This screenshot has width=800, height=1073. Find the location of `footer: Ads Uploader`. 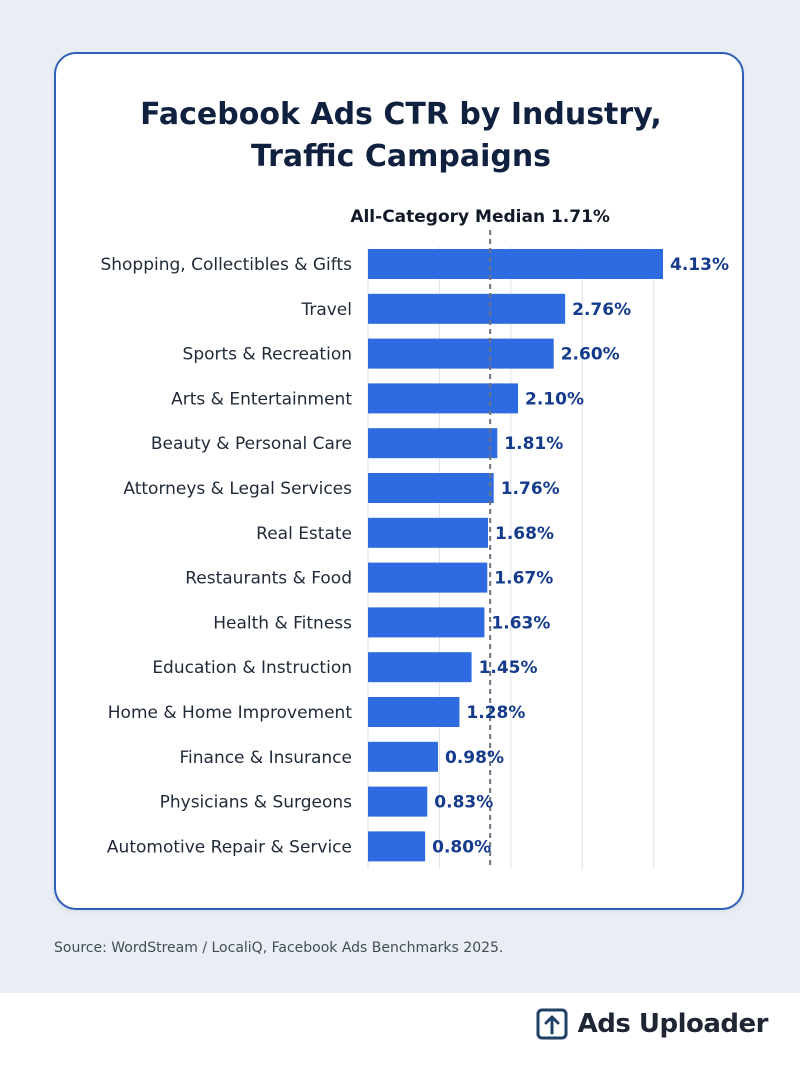

footer: Ads Uploader is located at coordinates (400, 1033).